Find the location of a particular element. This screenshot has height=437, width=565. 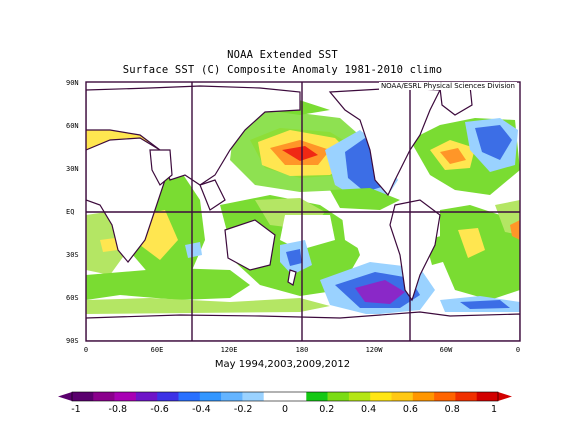

credit-label: NOAA/ESRL Physical Sciences Division is located at coordinates (447, 86).